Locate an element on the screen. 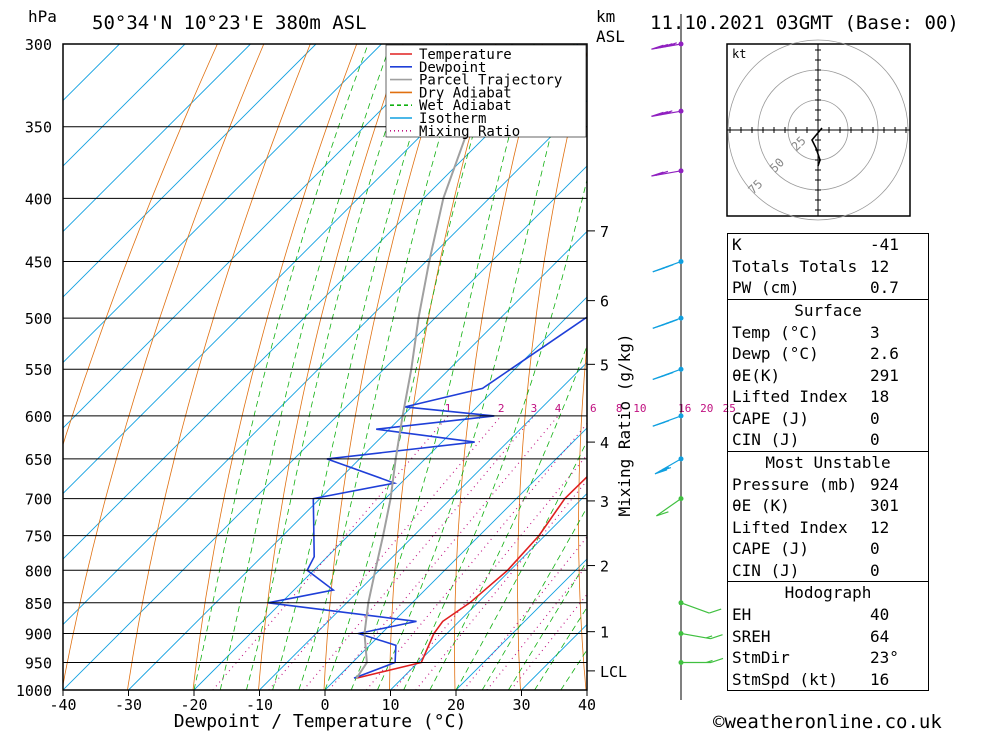  km-tick-label: 3 is located at coordinates (604, 502).